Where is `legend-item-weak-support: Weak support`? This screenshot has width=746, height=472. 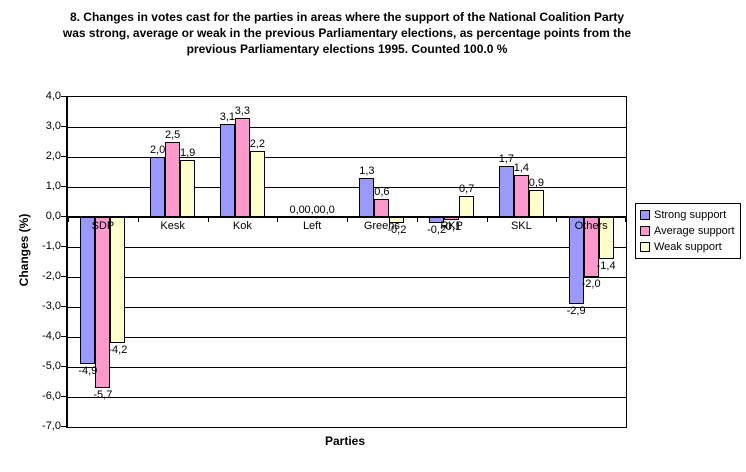
legend-item-weak-support: Weak support is located at coordinates (687, 247).